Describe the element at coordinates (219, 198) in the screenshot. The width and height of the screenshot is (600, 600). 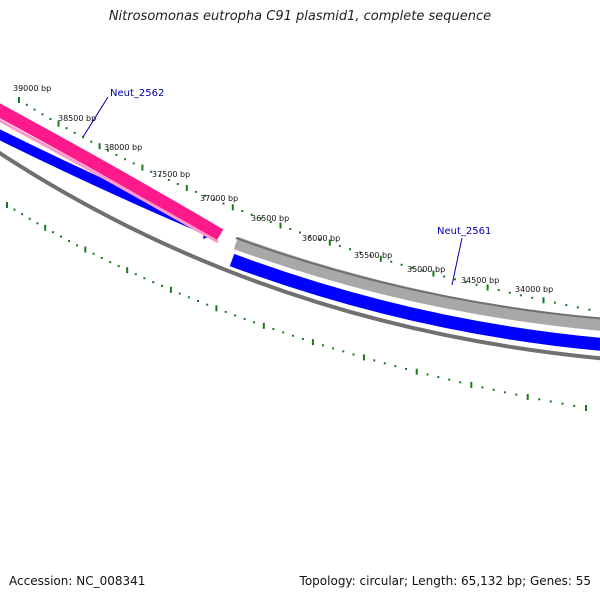
I see `scale-label: 37000 bp` at that location.